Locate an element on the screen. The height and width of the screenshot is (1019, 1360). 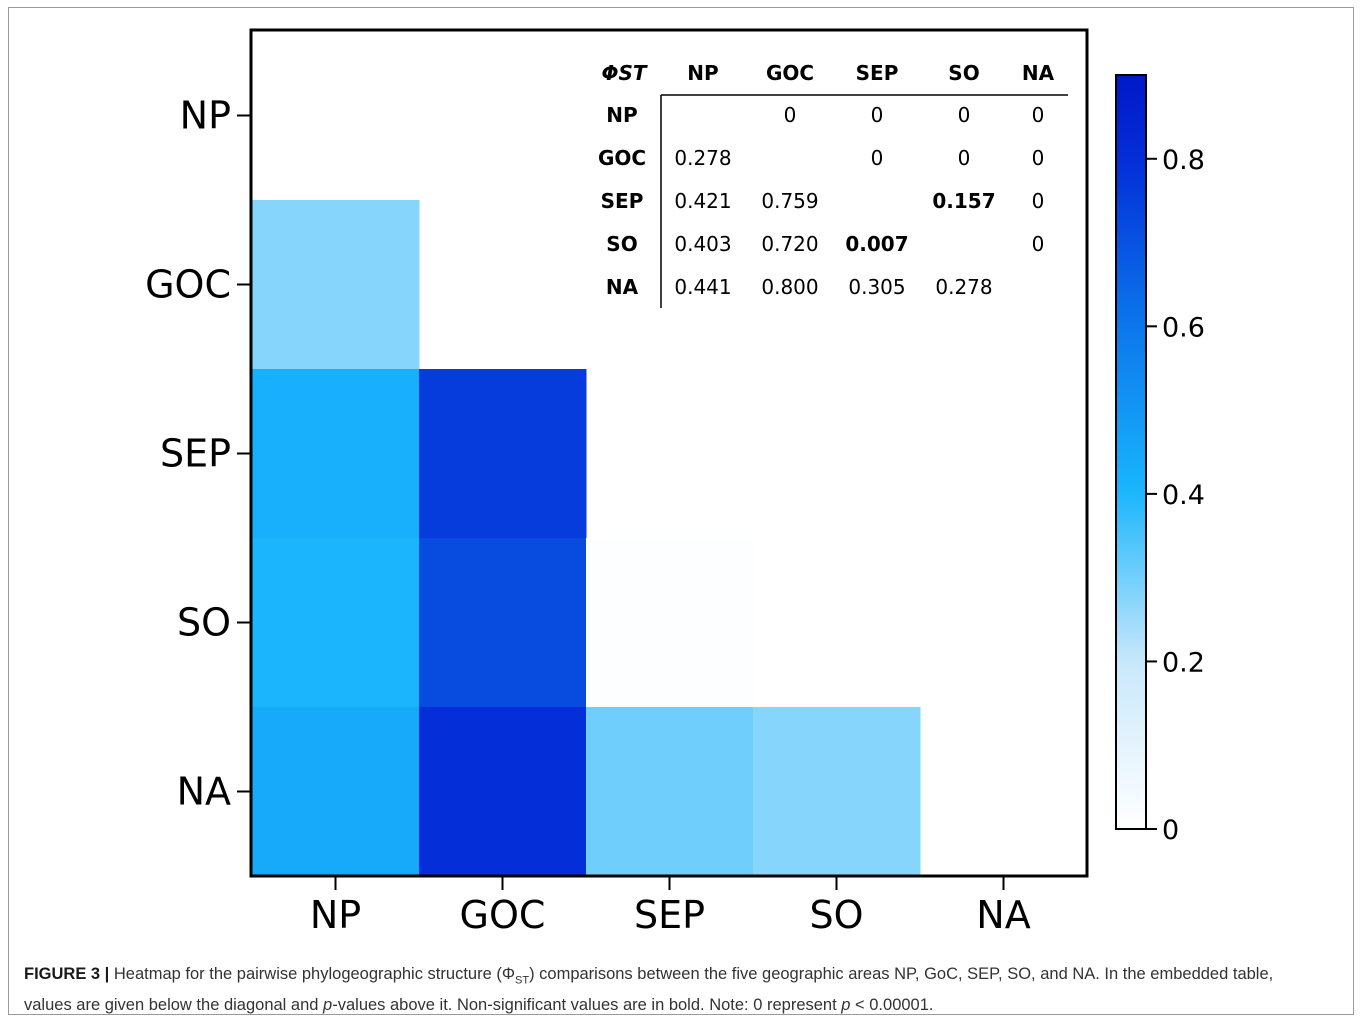
table-row-header: GOC is located at coordinates (622, 158).